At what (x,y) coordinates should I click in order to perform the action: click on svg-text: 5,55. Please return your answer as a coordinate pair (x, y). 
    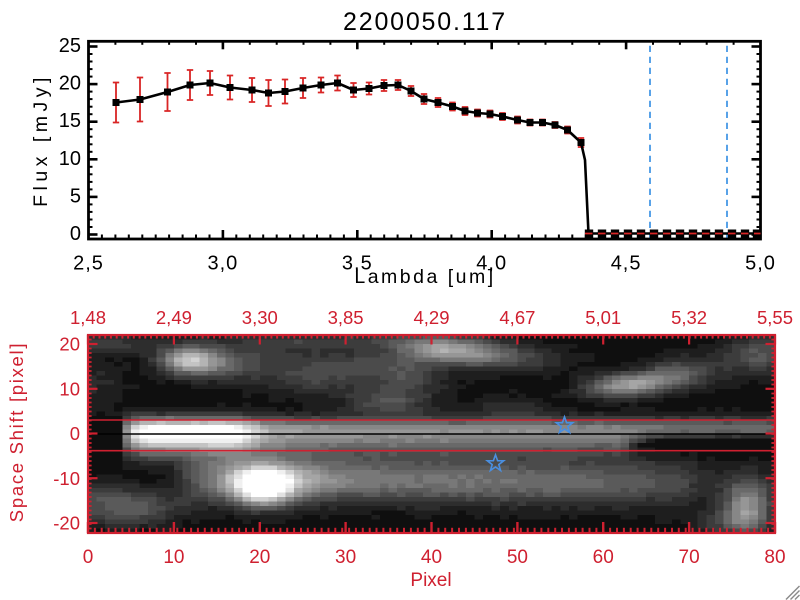
    Looking at the image, I should click on (775, 317).